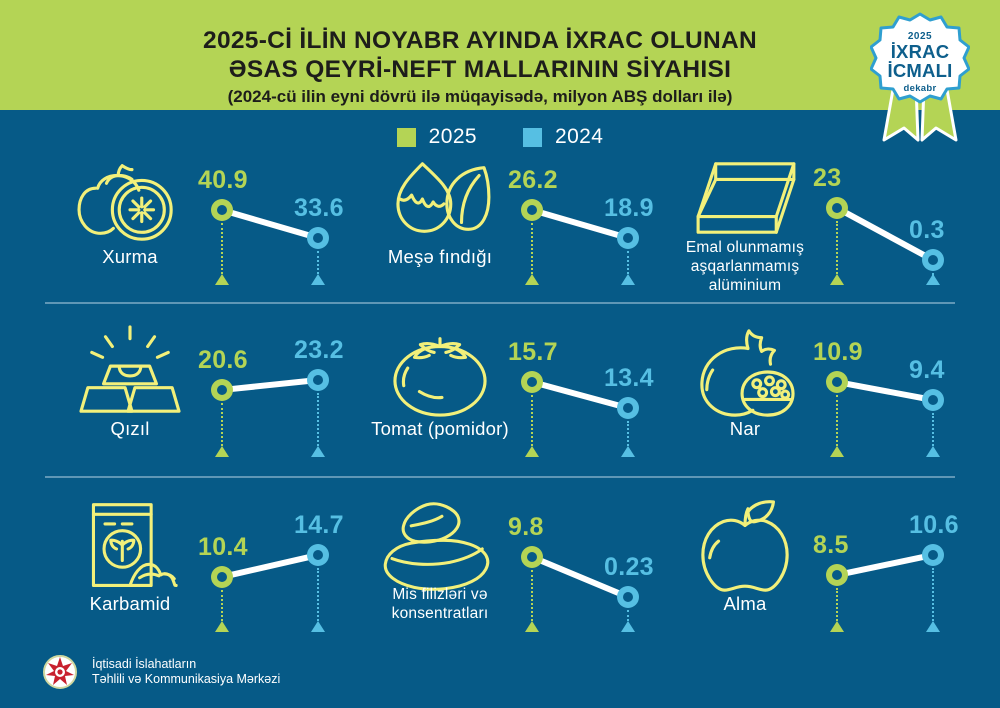 The width and height of the screenshot is (1000, 708). What do you see at coordinates (745, 428) in the screenshot?
I see `product-label: Nar` at bounding box center [745, 428].